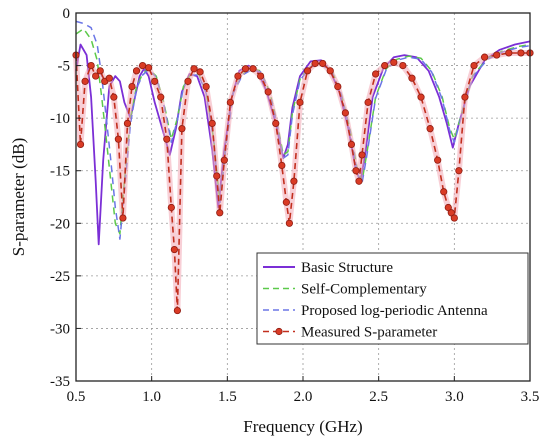  Describe the element at coordinates (18, 197) in the screenshot. I see `y-axis-label: S-parameter (dB)` at that location.